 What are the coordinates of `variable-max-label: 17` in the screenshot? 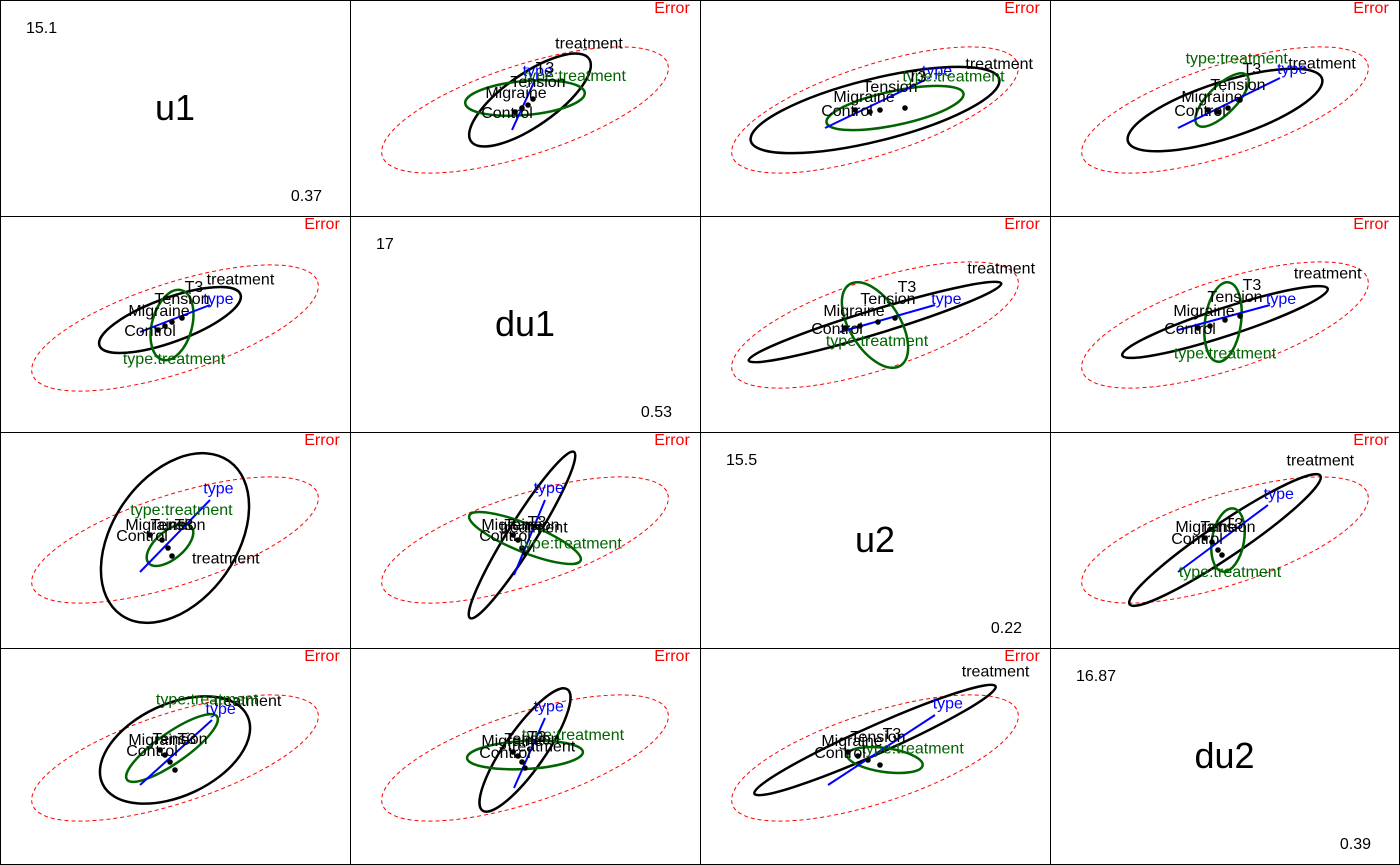 It's located at (385, 244).